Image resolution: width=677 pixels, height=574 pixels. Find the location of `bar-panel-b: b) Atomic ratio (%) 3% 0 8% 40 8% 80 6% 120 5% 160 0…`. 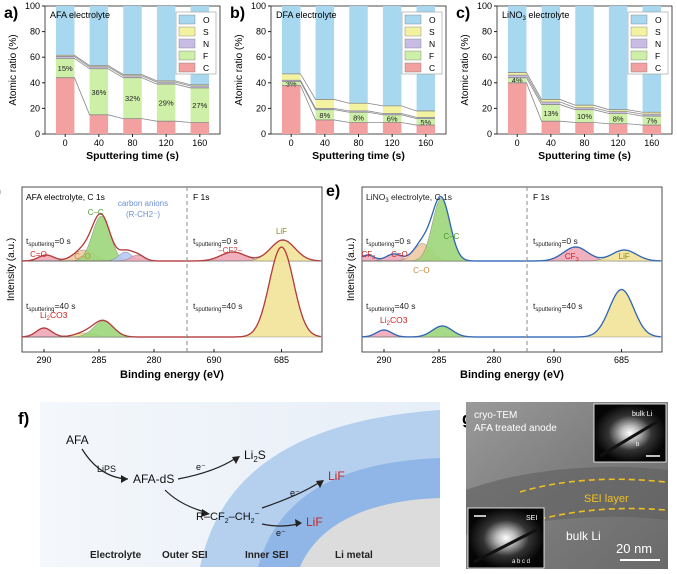

bar-panel-b: b) Atomic ratio (%) 3% 0 8% 40 8% 80 6% 120 5% 160 0… is located at coordinates (338, 81).